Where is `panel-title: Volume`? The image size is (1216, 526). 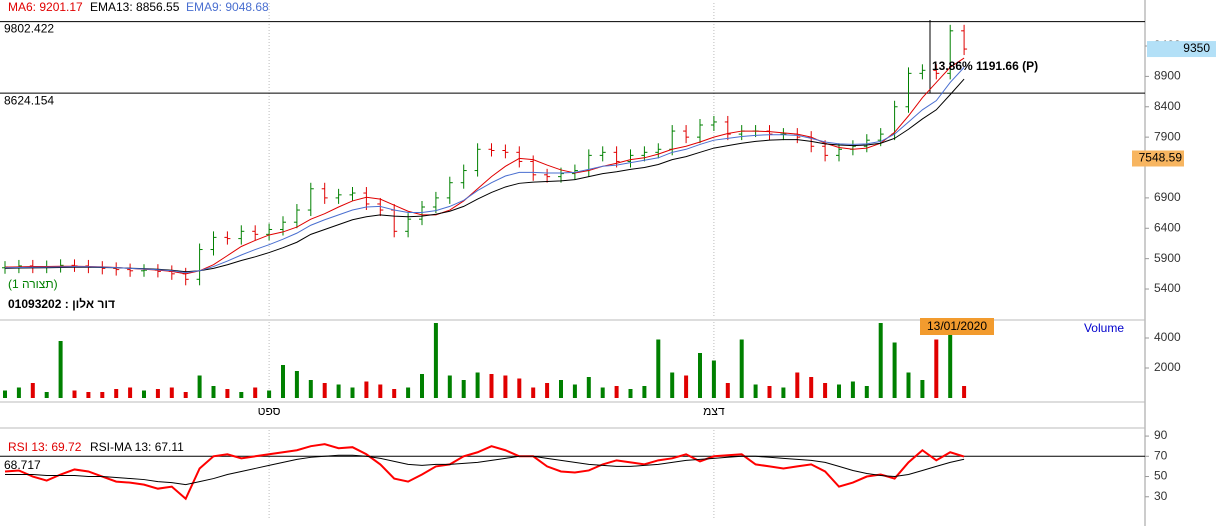 panel-title: Volume is located at coordinates (1104, 328).